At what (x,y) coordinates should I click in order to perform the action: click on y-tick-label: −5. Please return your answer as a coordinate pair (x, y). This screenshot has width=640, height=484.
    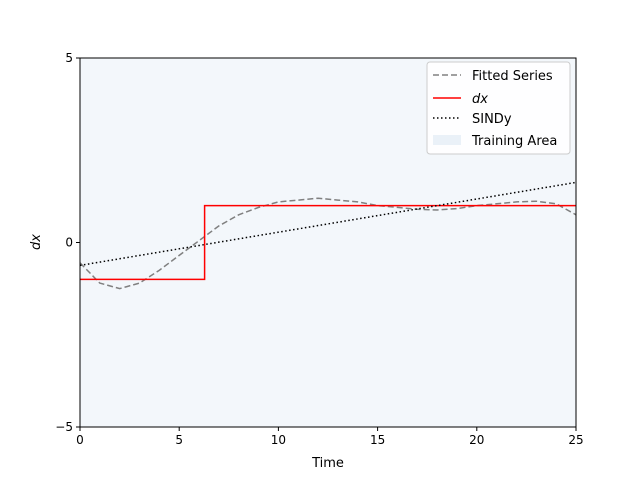
    Looking at the image, I should click on (64, 427).